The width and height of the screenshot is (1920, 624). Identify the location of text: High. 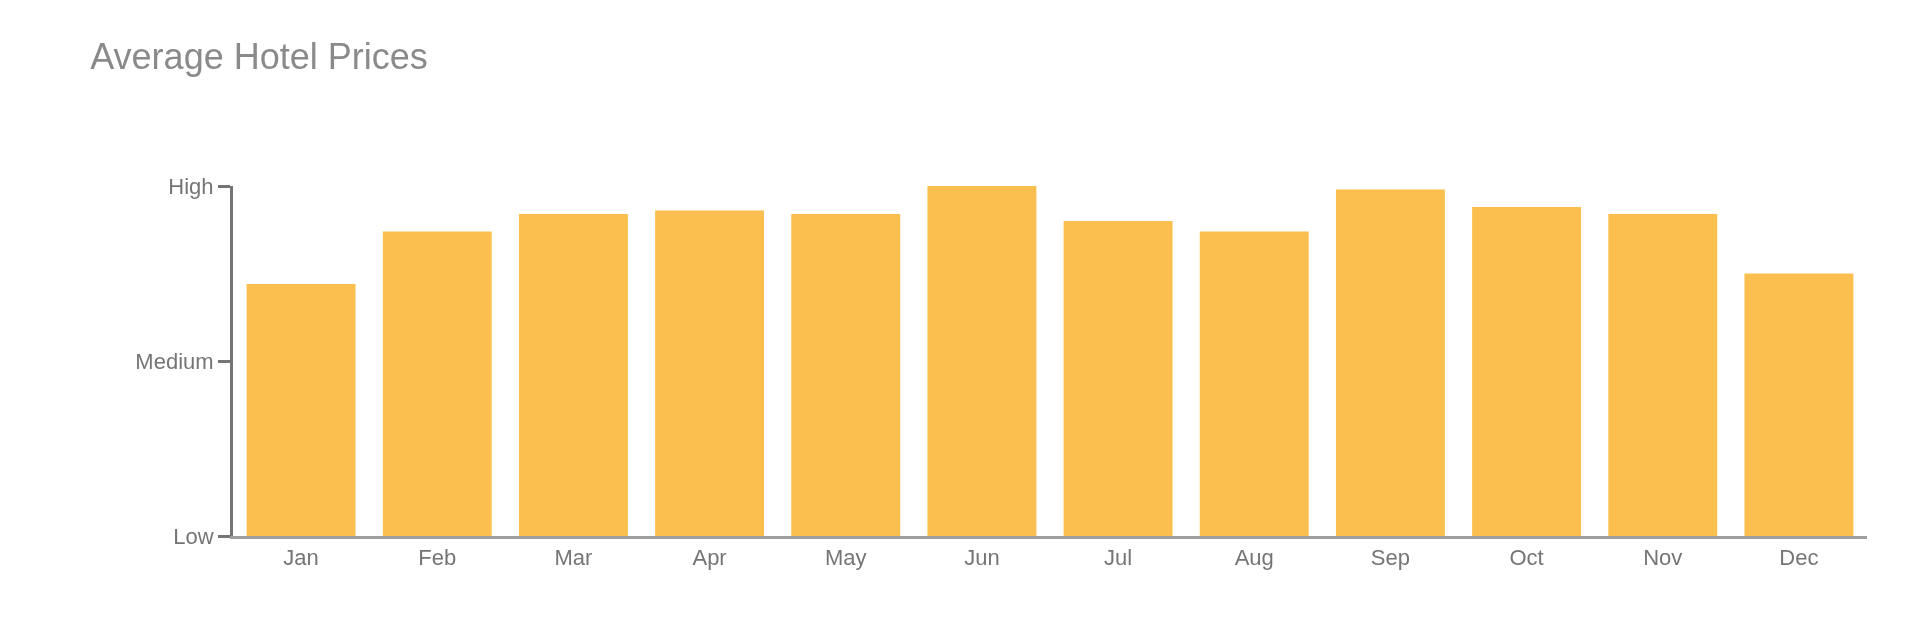
(191, 186).